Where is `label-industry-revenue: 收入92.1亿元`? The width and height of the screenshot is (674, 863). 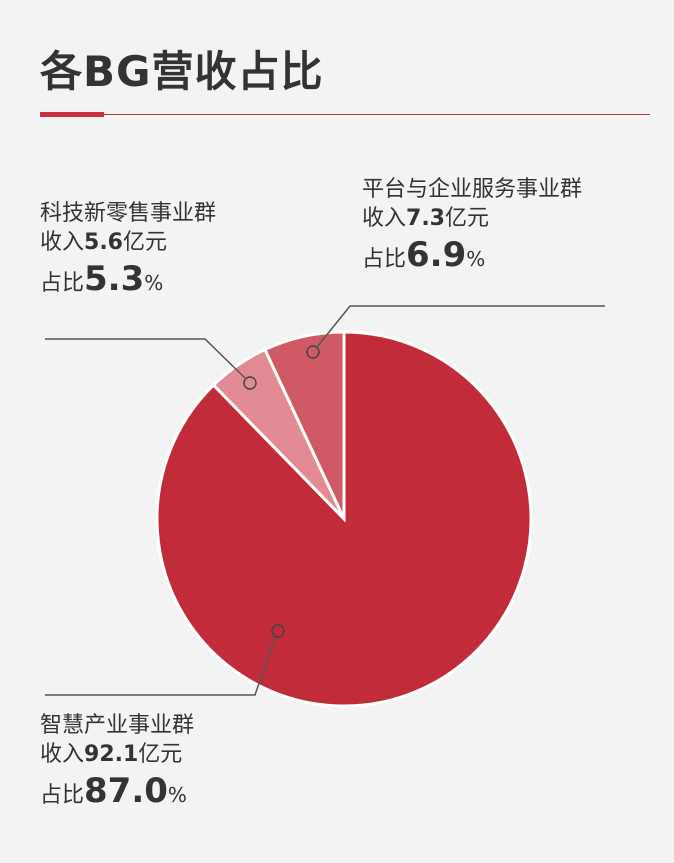
label-industry-revenue: 收入92.1亿元 is located at coordinates (111, 754).